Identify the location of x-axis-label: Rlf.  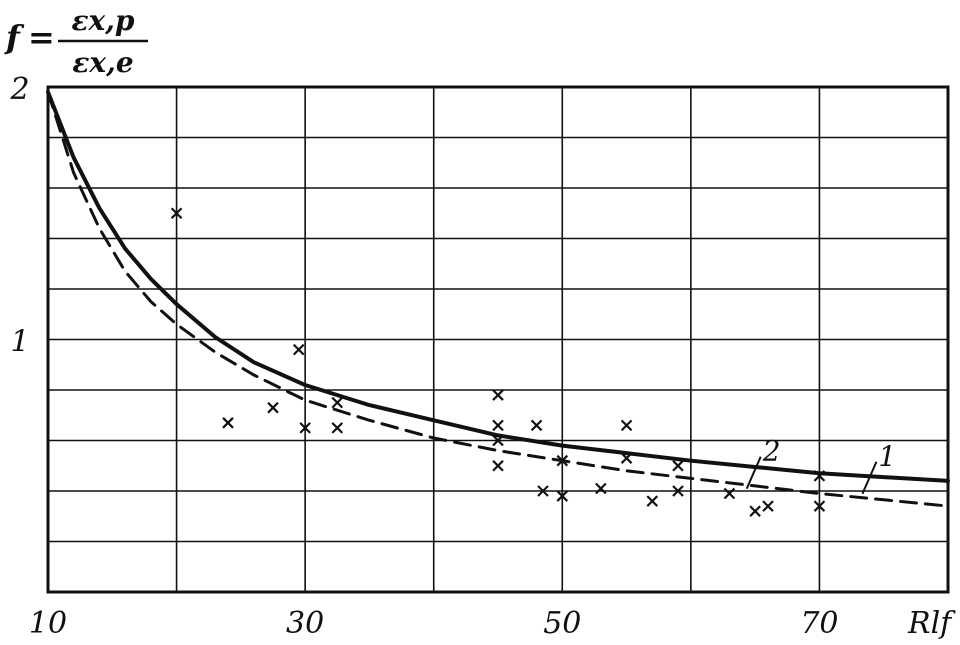
(931, 623).